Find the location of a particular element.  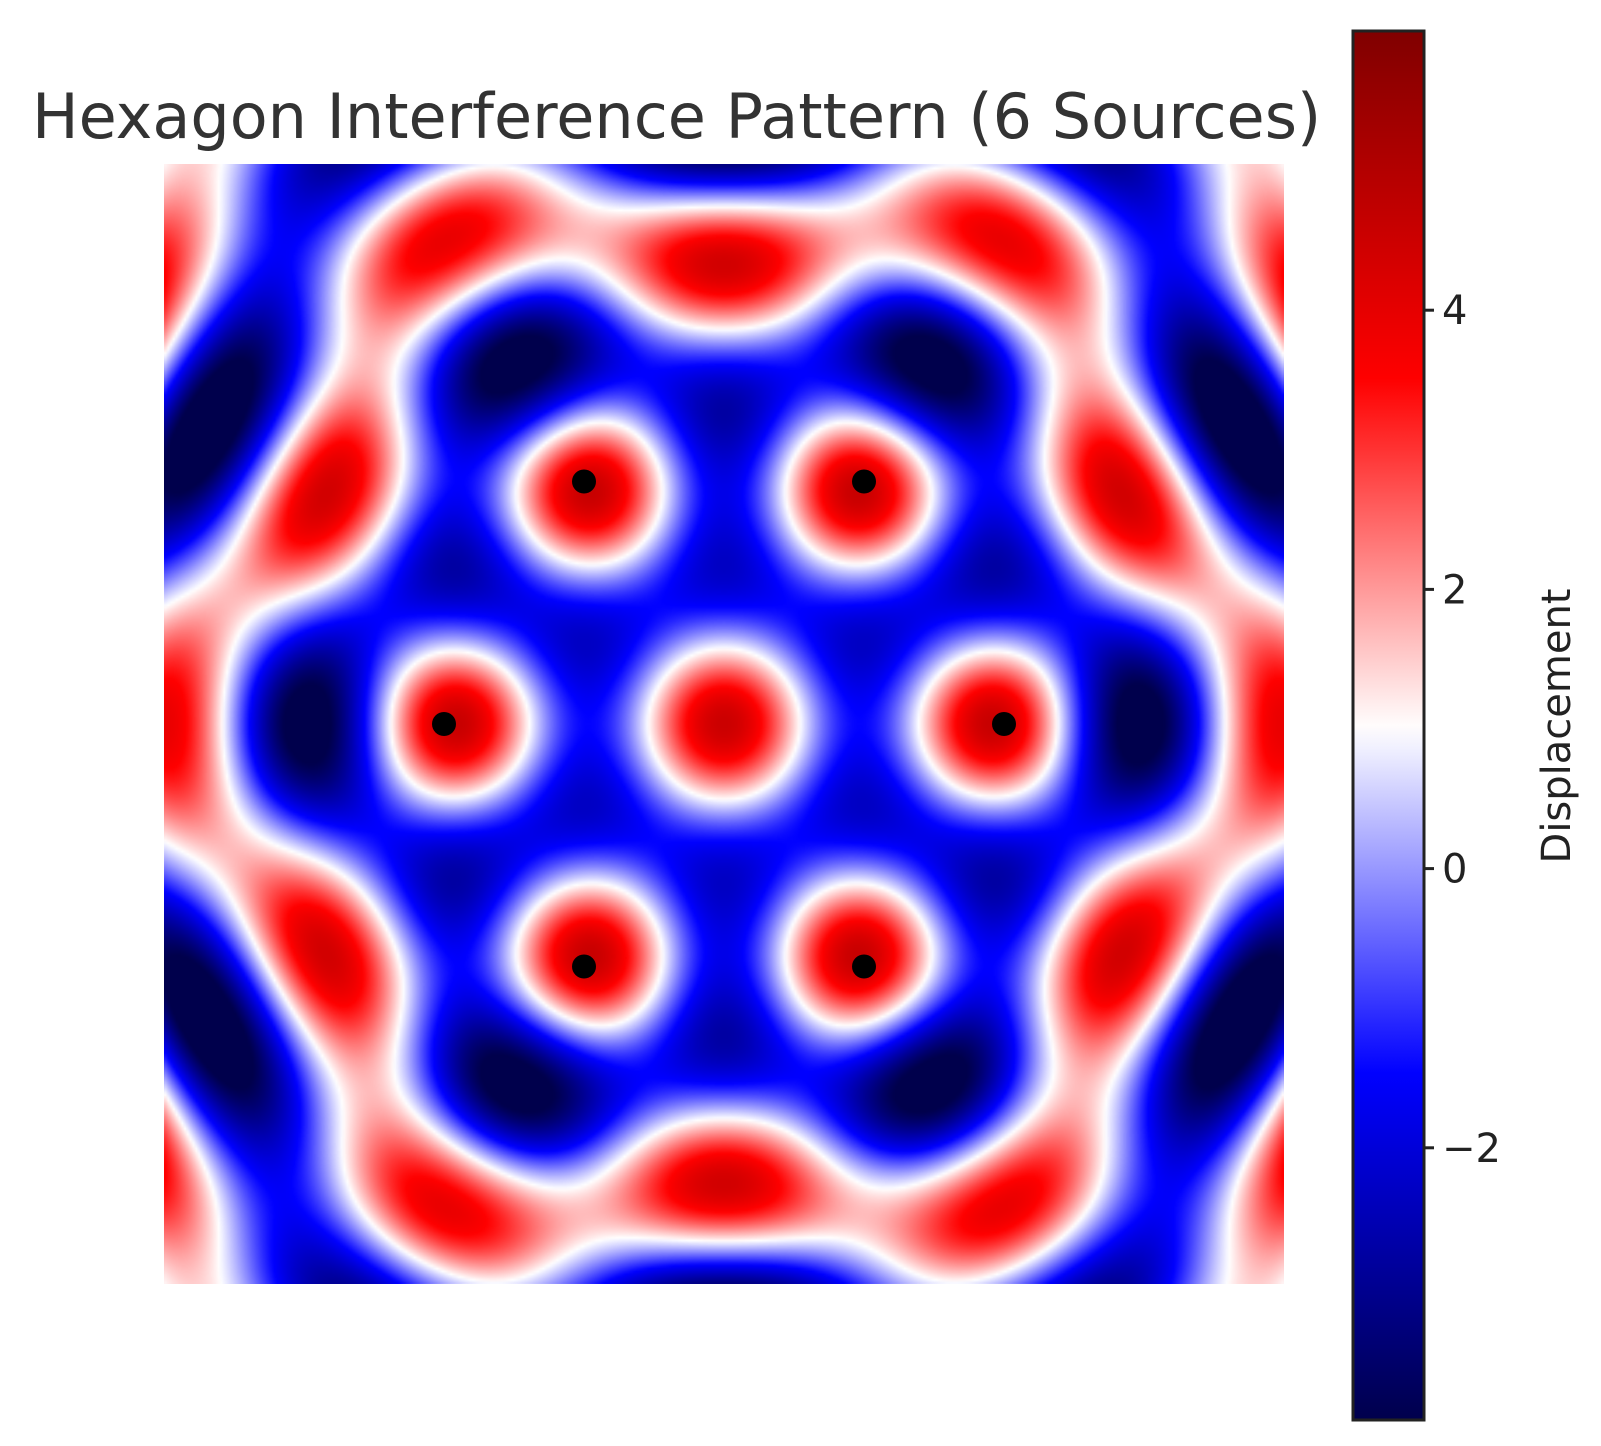

colorbar-ticks: −2 0 2 4 is located at coordinates (1462, 730).